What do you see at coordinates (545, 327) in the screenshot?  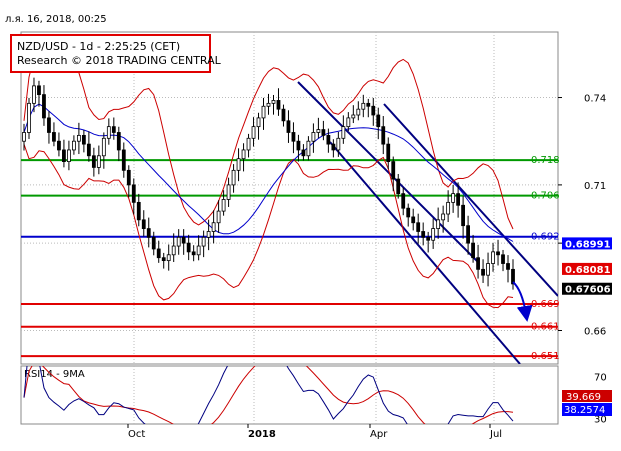 I see `level-label-0.661: 0.661` at bounding box center [545, 327].